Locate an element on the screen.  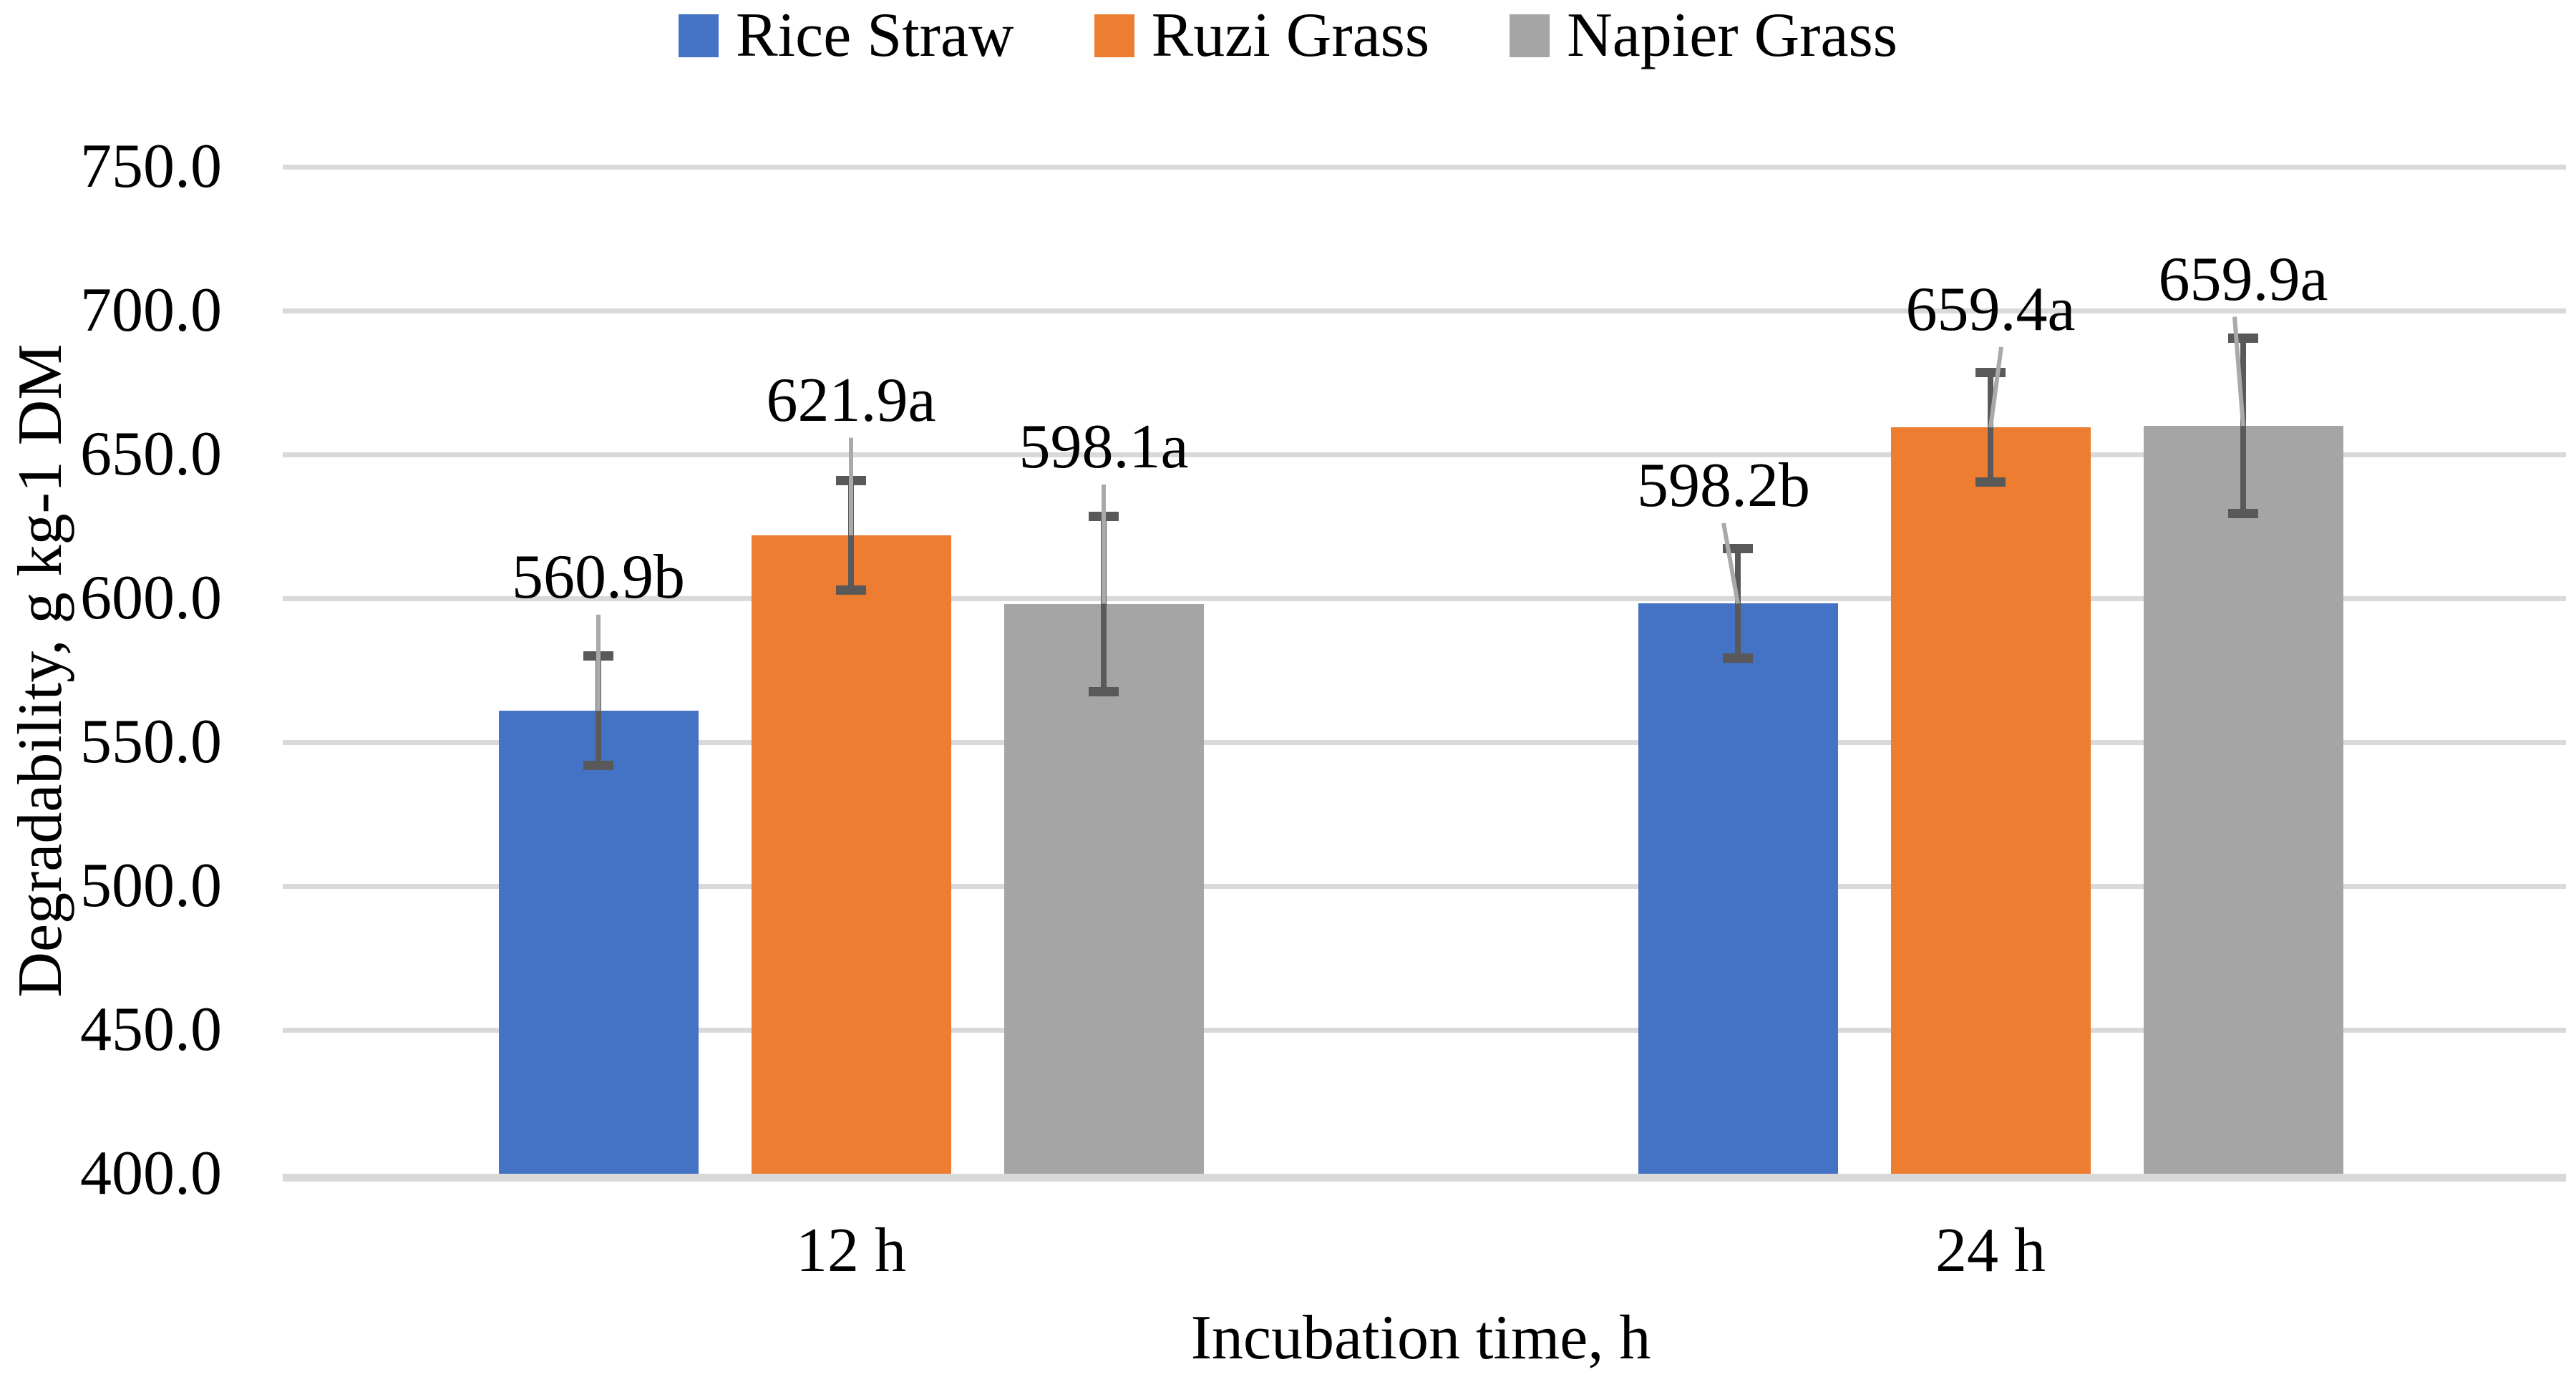
legend: Rice Straw Ruzi Grass Napier Grass is located at coordinates (1288, 36).